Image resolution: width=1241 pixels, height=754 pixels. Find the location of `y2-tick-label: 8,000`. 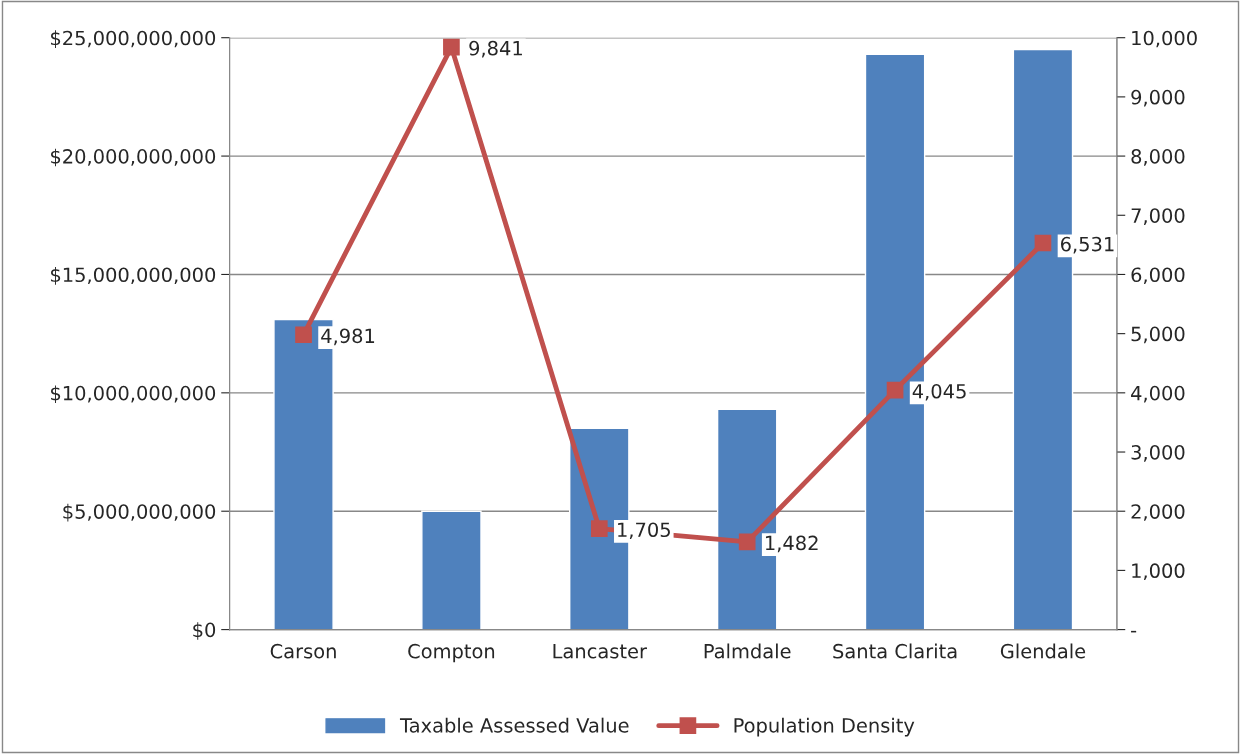

y2-tick-label: 8,000 is located at coordinates (1158, 157).